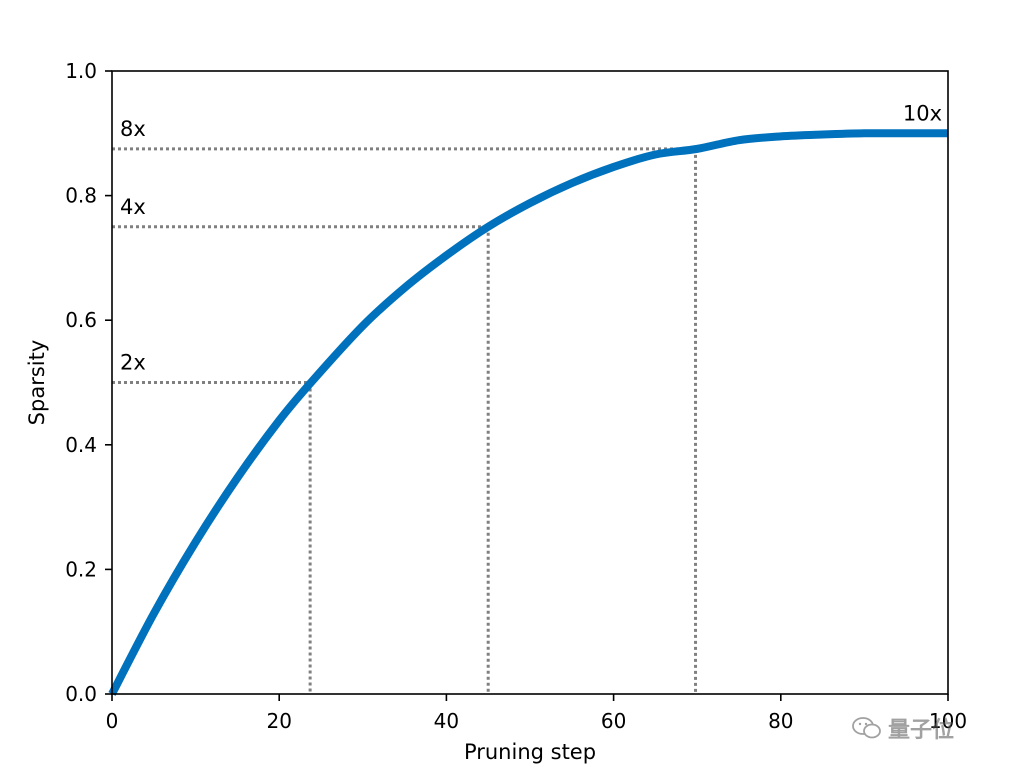 This screenshot has height=774, width=1009. What do you see at coordinates (278, 721) in the screenshot?
I see `x-tick-label: 20` at bounding box center [278, 721].